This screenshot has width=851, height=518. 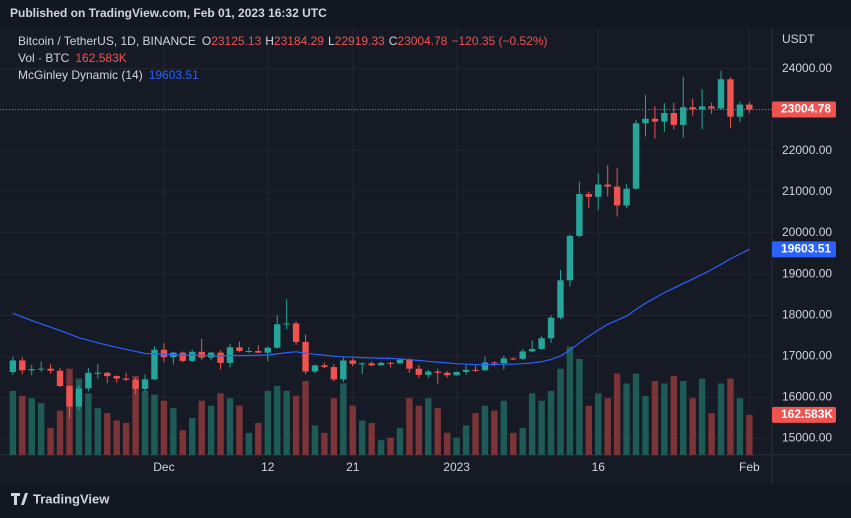 I want to click on change: −120.35 (−0.52%), so click(x=499, y=41).